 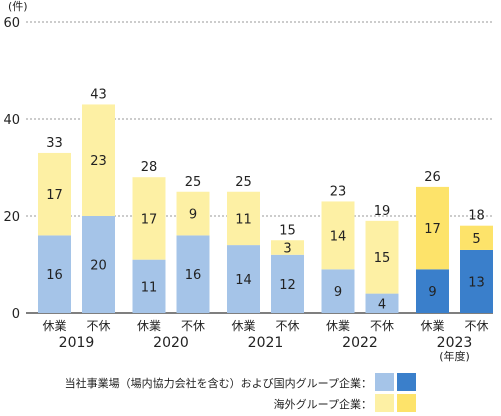 I want to click on bar-overseas-value: 23, so click(x=98, y=161).